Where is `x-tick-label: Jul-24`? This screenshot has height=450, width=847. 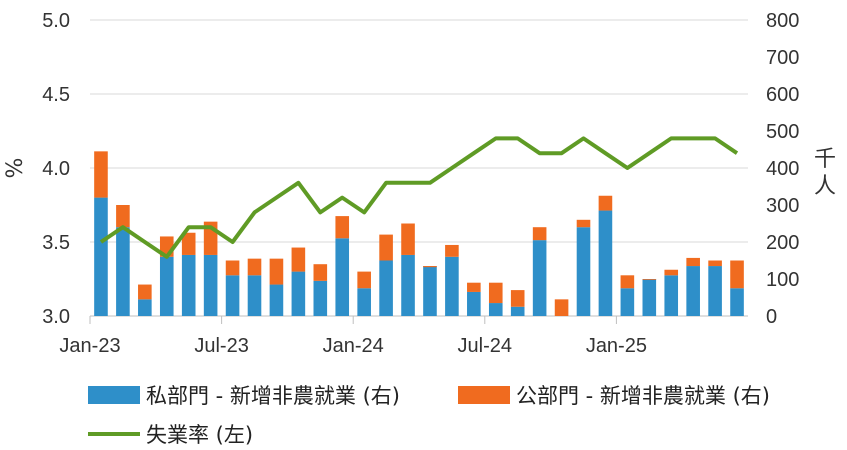
x-tick-label: Jul-24 is located at coordinates (485, 346).